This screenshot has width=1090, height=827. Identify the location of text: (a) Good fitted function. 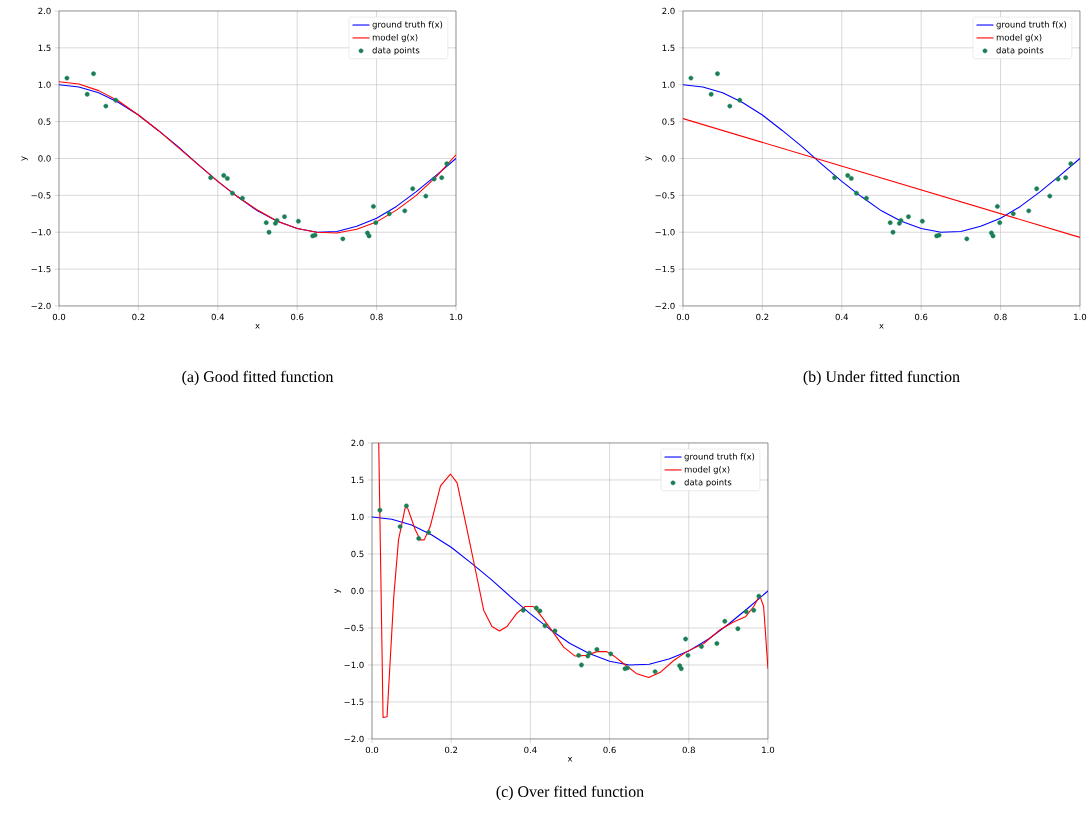
(258, 378).